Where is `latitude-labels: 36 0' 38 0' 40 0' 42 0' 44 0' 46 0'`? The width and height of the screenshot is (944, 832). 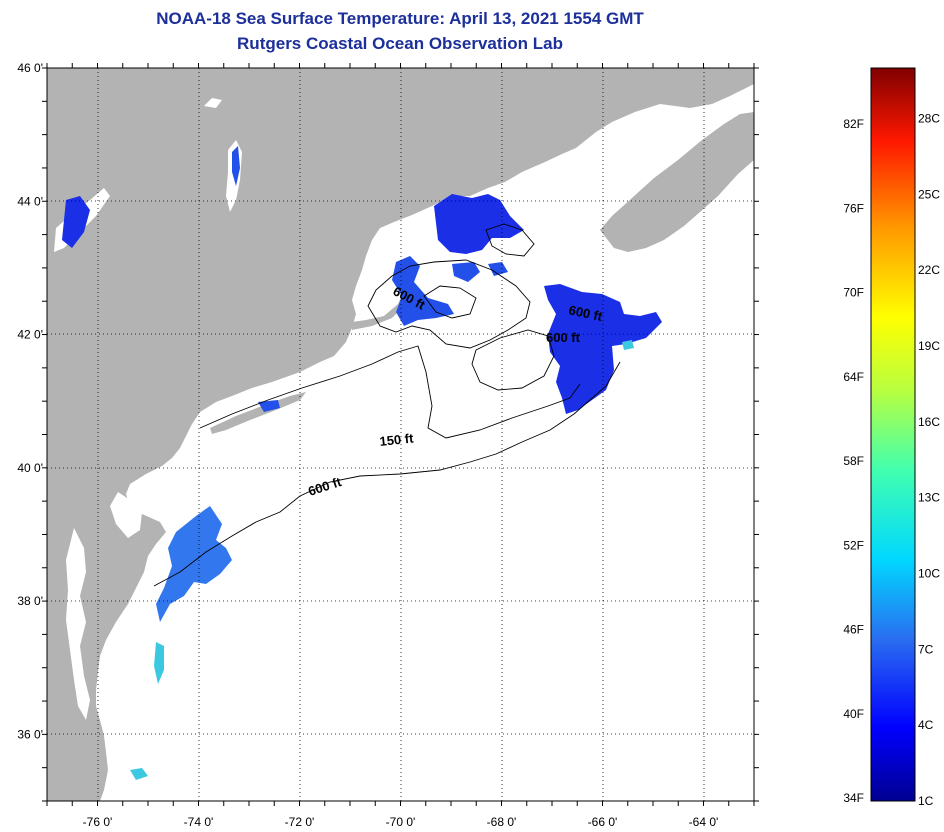
latitude-labels: 36 0' 38 0' 40 0' 42 0' 44 0' 46 0' is located at coordinates (30, 401).